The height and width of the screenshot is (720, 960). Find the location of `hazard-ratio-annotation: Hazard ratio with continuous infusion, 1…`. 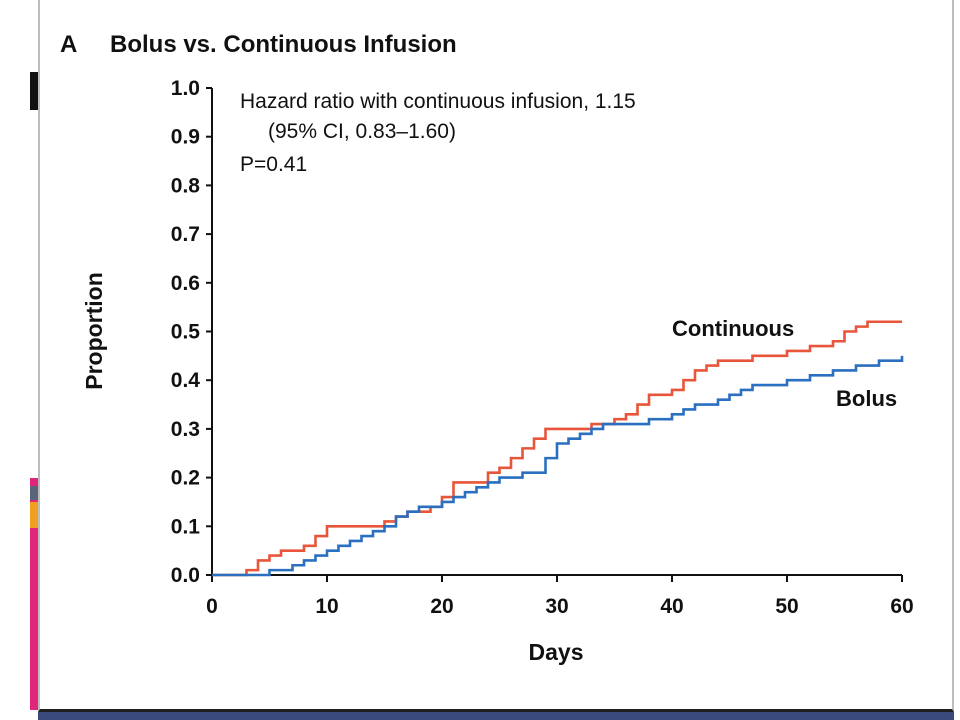

hazard-ratio-annotation: Hazard ratio with continuous infusion, 1… is located at coordinates (438, 101).